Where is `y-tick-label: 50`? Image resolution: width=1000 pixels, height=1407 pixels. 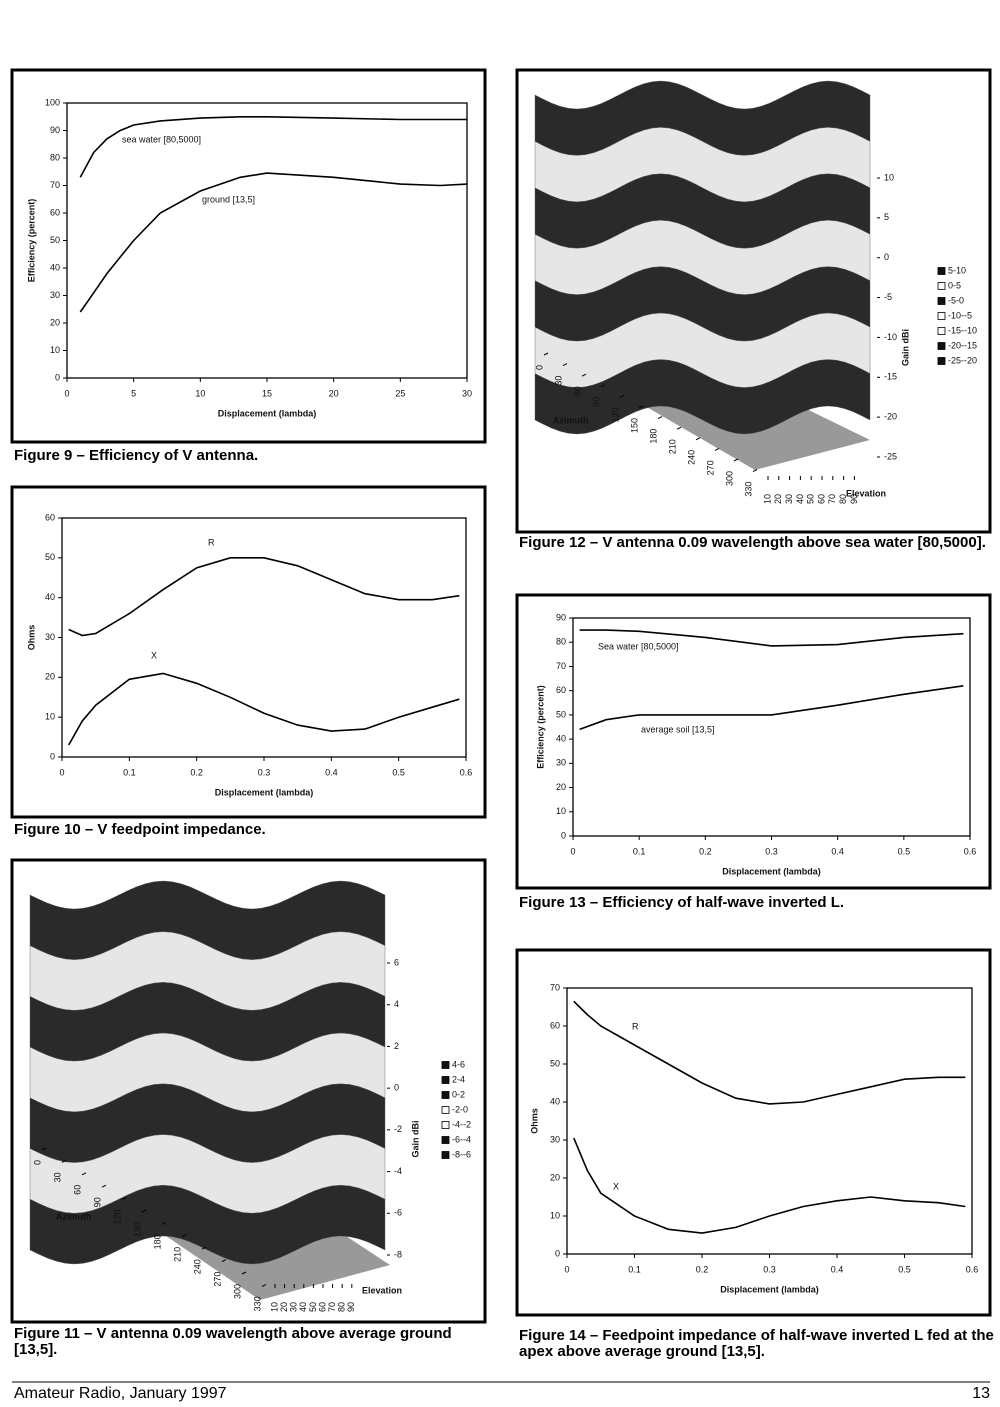 y-tick-label: 50 is located at coordinates (50, 557).